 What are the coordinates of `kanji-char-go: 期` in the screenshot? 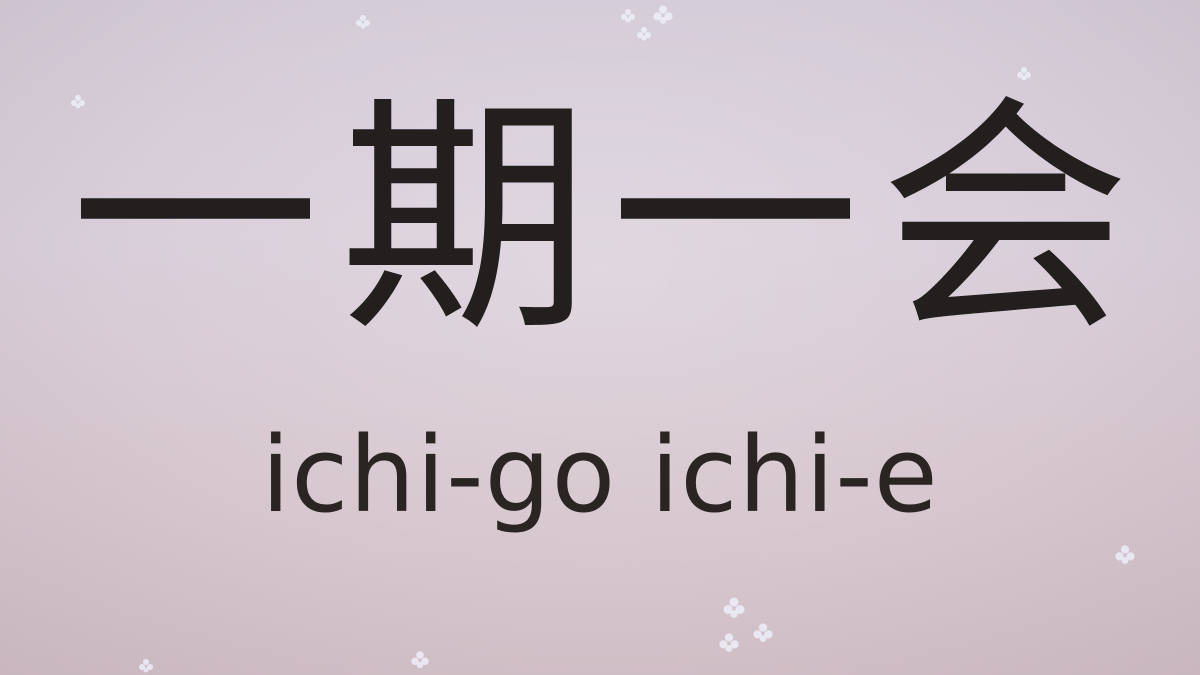 It's located at (465, 219).